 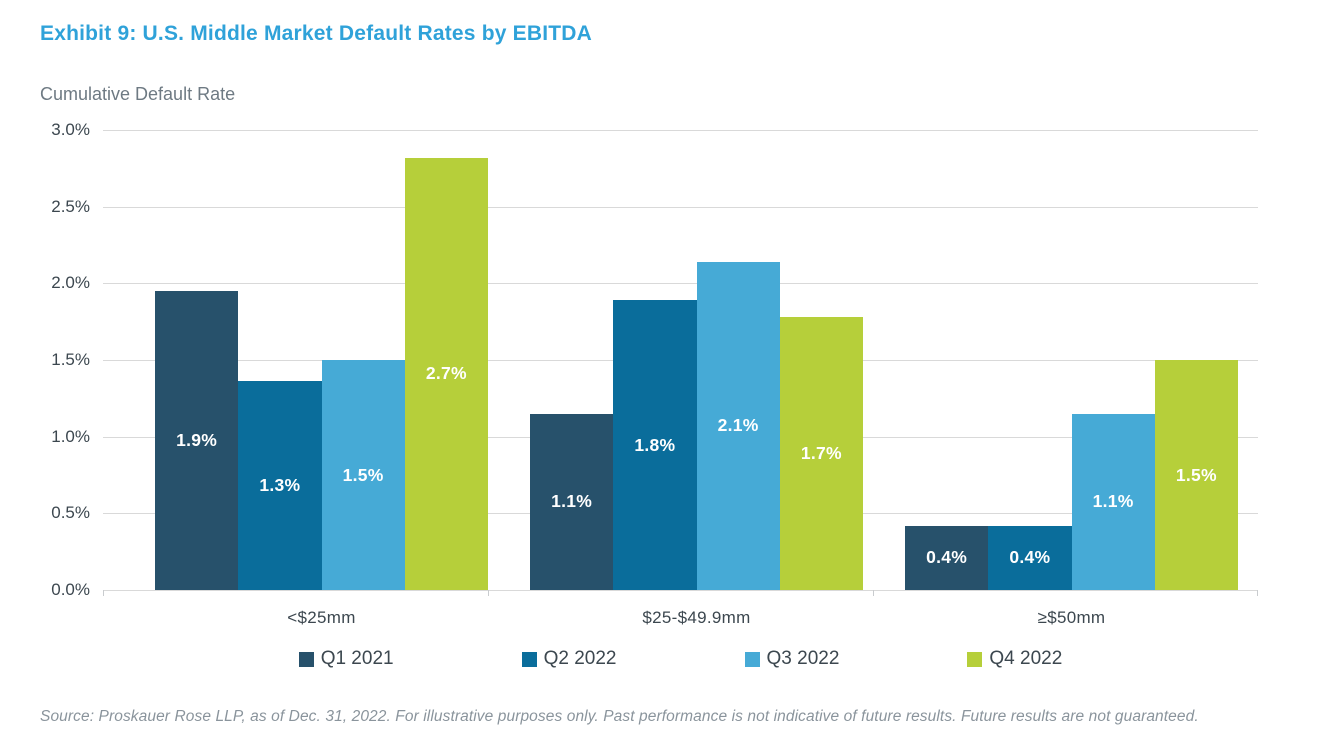 I want to click on legend-label: Q2 2022, so click(x=580, y=658).